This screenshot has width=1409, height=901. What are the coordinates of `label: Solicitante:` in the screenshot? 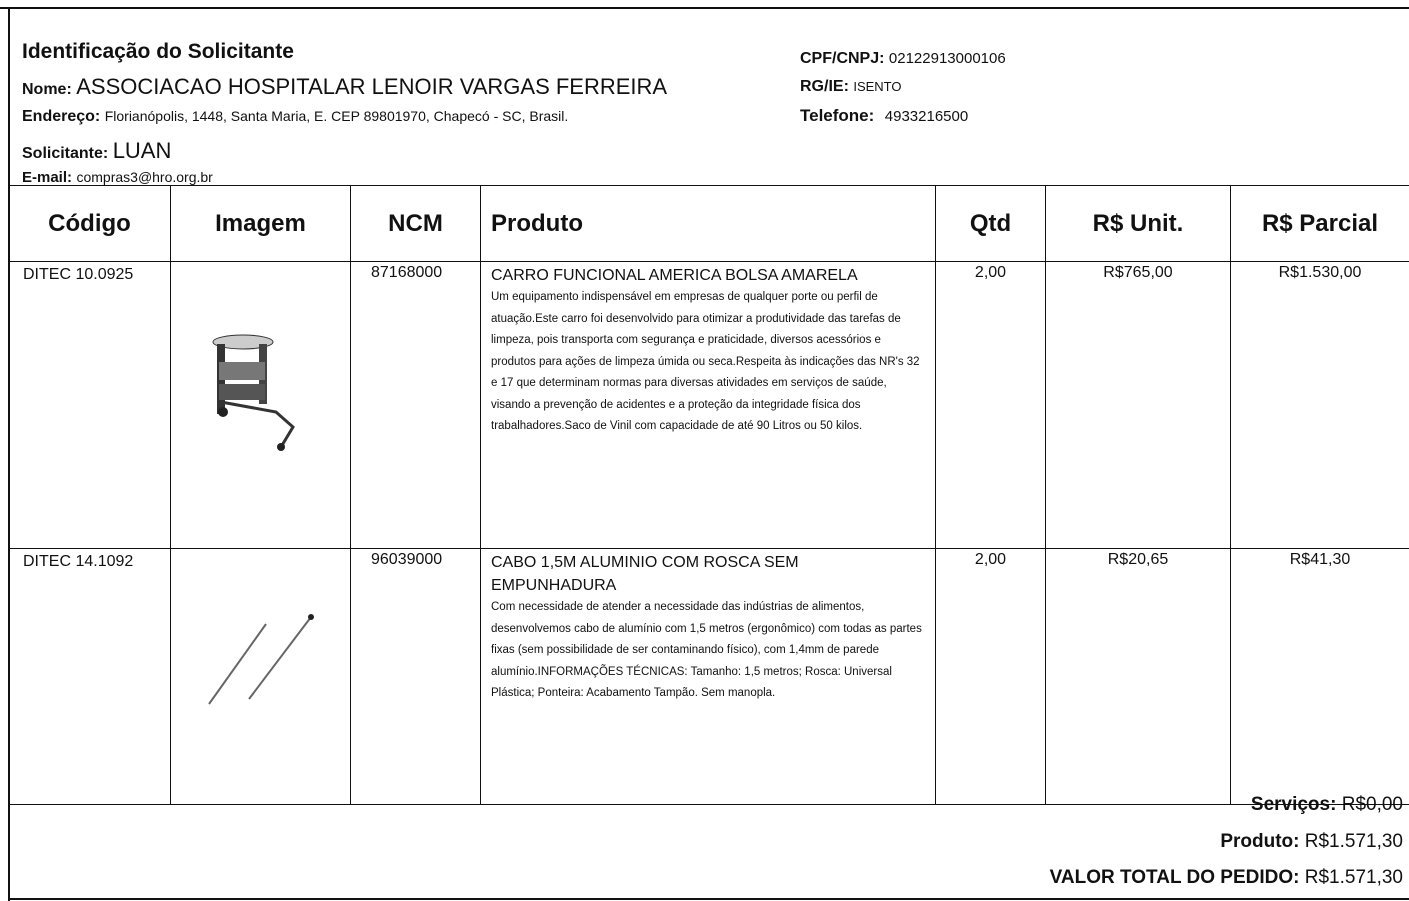 It's located at (65, 153).